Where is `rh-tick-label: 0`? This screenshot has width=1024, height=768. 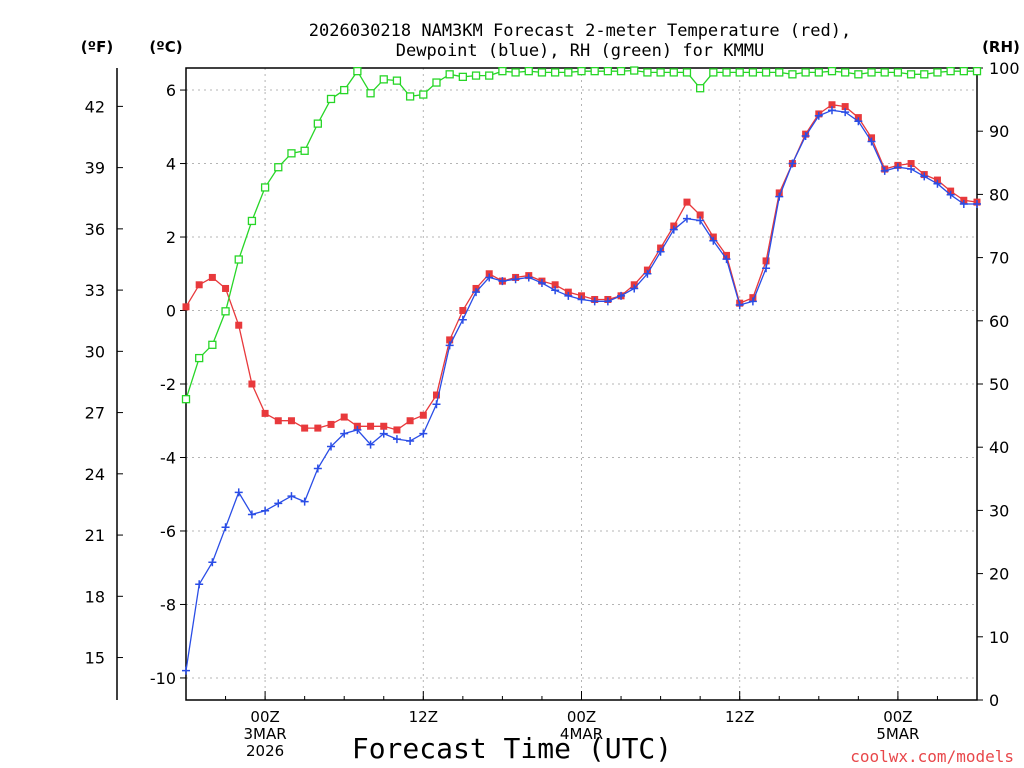 rh-tick-label: 0 is located at coordinates (994, 700).